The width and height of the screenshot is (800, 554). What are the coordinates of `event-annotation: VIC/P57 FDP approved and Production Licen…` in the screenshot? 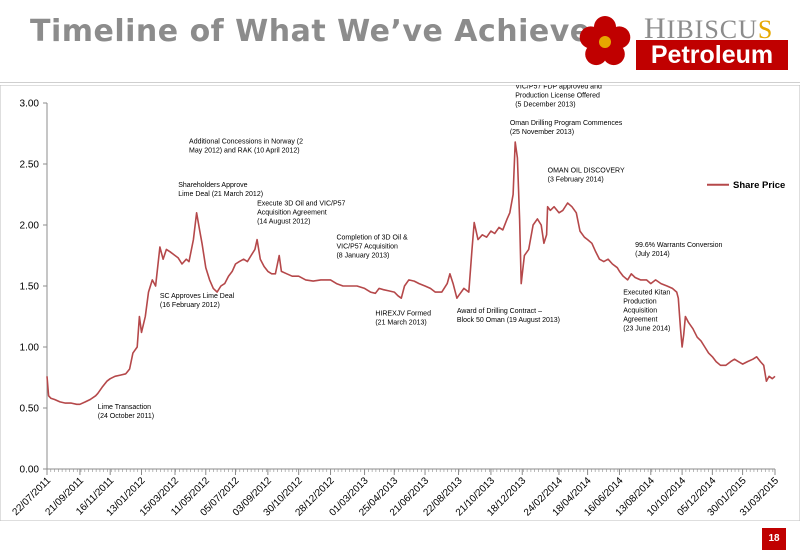 It's located at (558, 96).